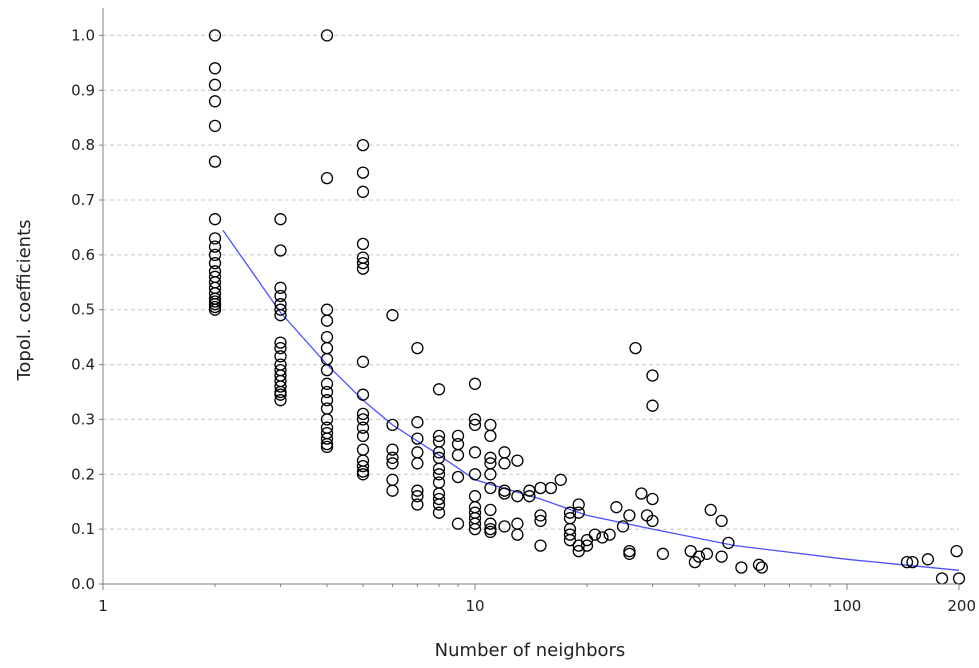 The height and width of the screenshot is (668, 979). Describe the element at coordinates (83, 419) in the screenshot. I see `y-tick-label-3: 0.3` at that location.